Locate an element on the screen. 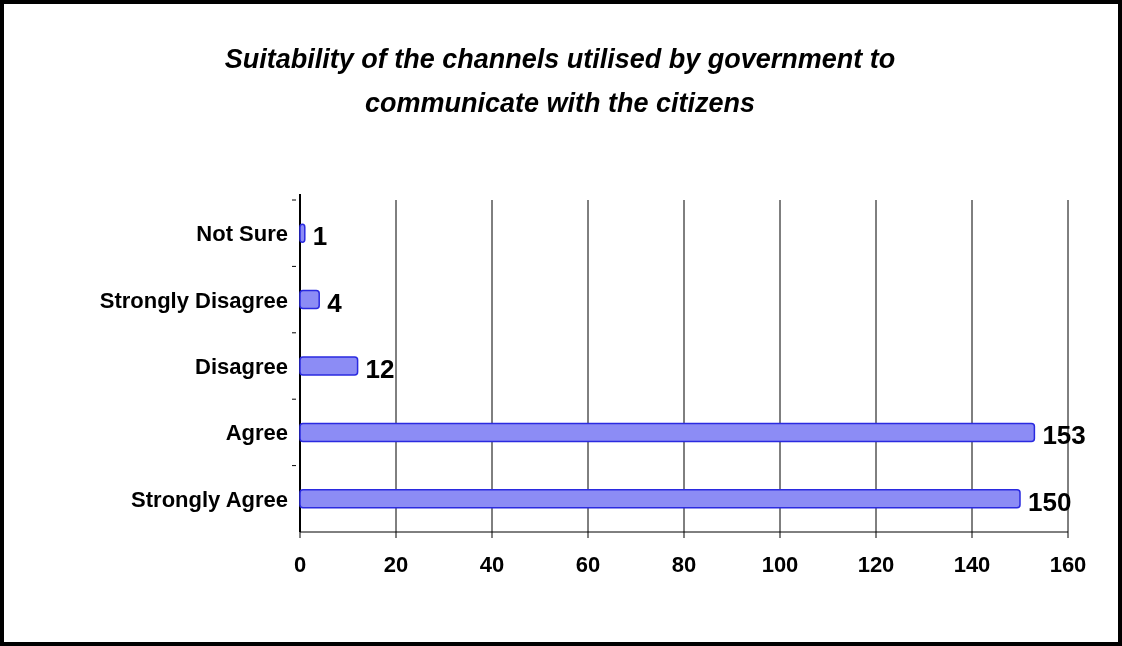 The image size is (1122, 646). y-tick-label: Disagree is located at coordinates (241, 366).